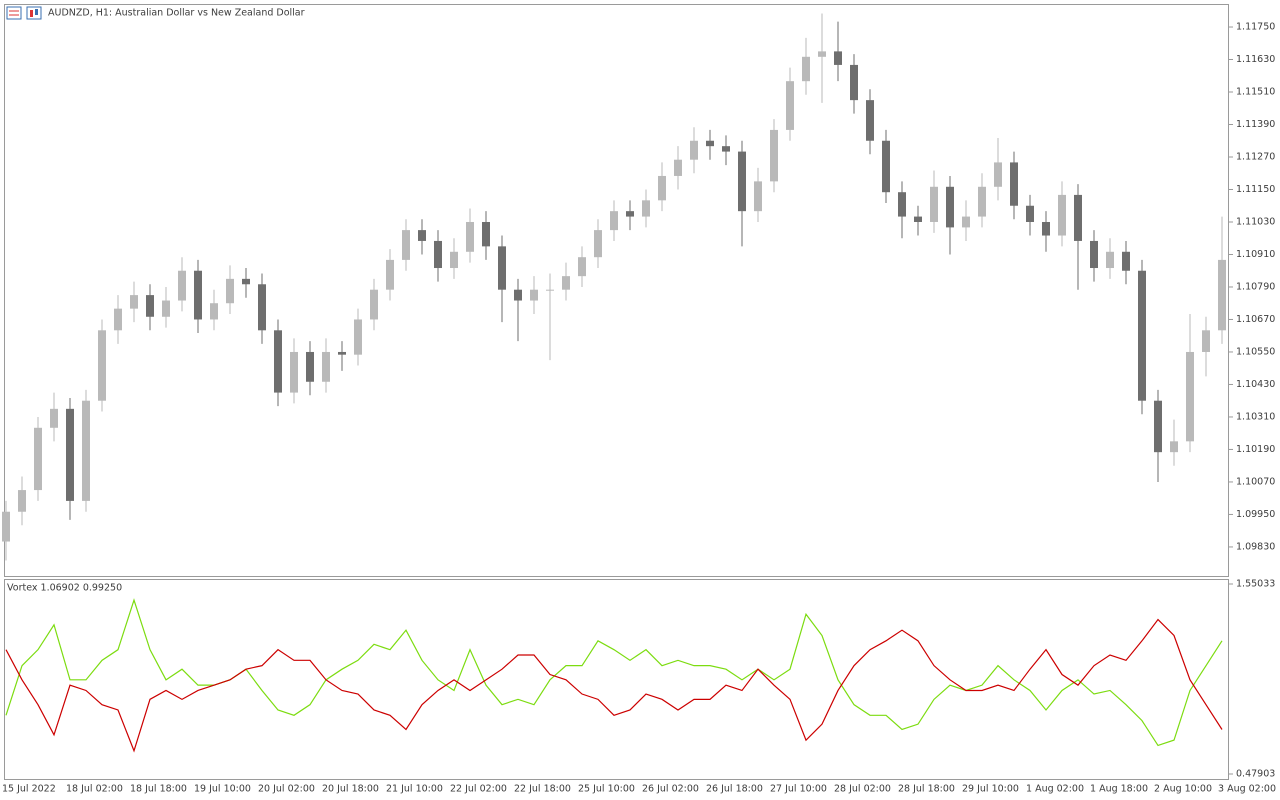 The width and height of the screenshot is (1280, 800). I want to click on y-tick-label: 1.10670, so click(1255, 319).